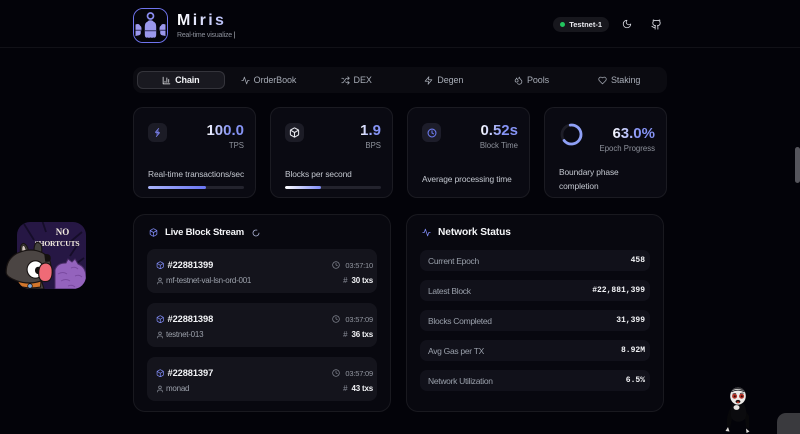  Describe the element at coordinates (63, 232) in the screenshot. I see `svg-text: NO` at that location.